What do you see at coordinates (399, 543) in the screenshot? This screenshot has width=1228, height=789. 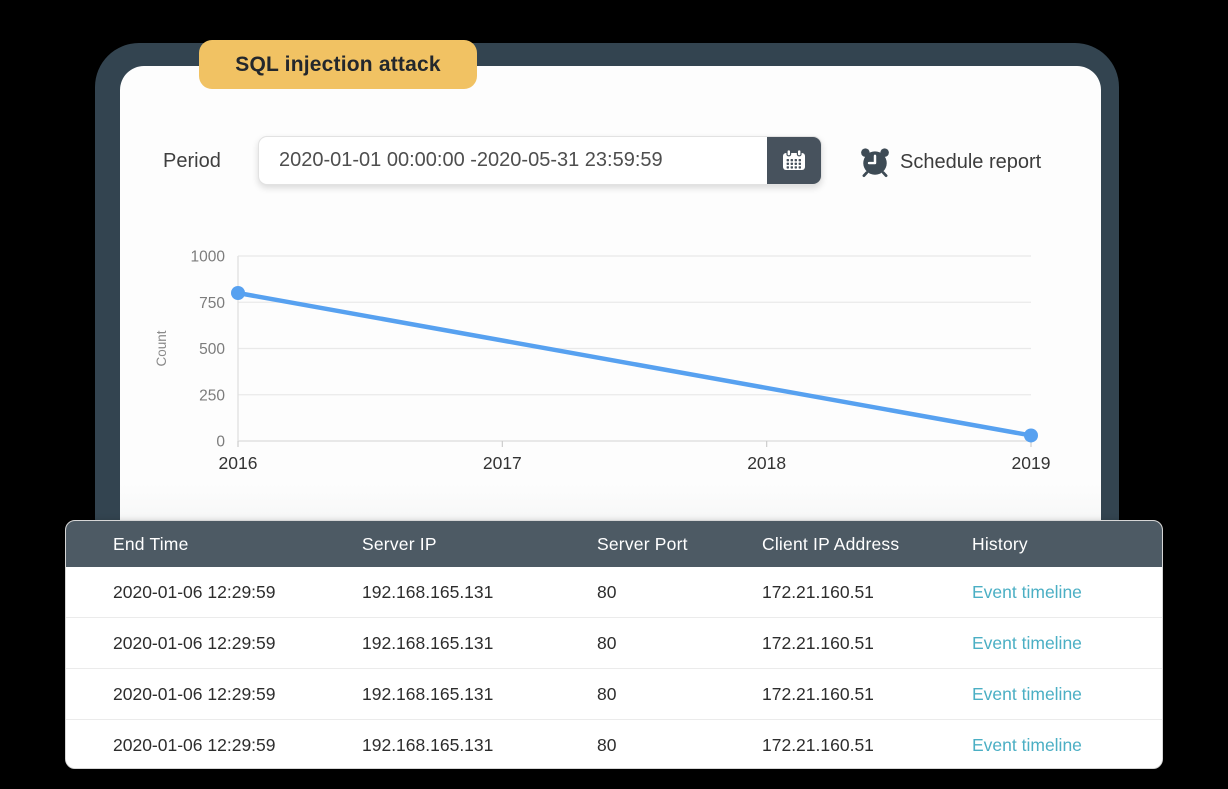 I see `column-header-server-ip: Server IP` at bounding box center [399, 543].